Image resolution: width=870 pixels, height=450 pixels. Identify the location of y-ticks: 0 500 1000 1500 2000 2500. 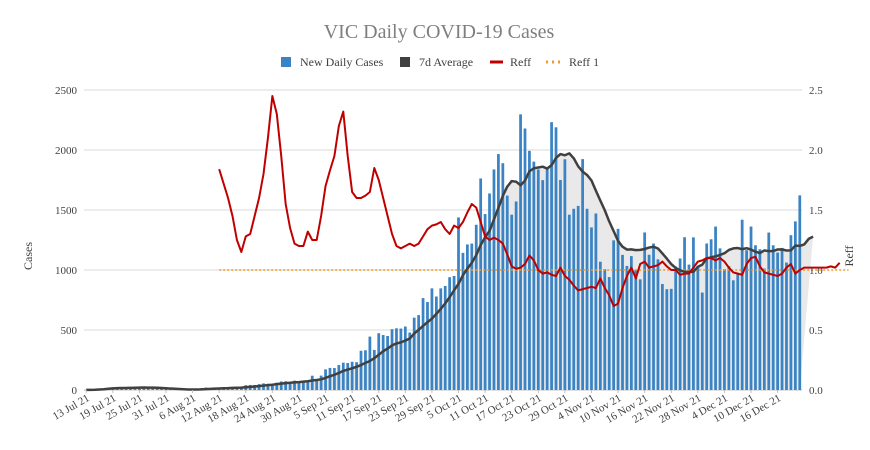
(66, 241).